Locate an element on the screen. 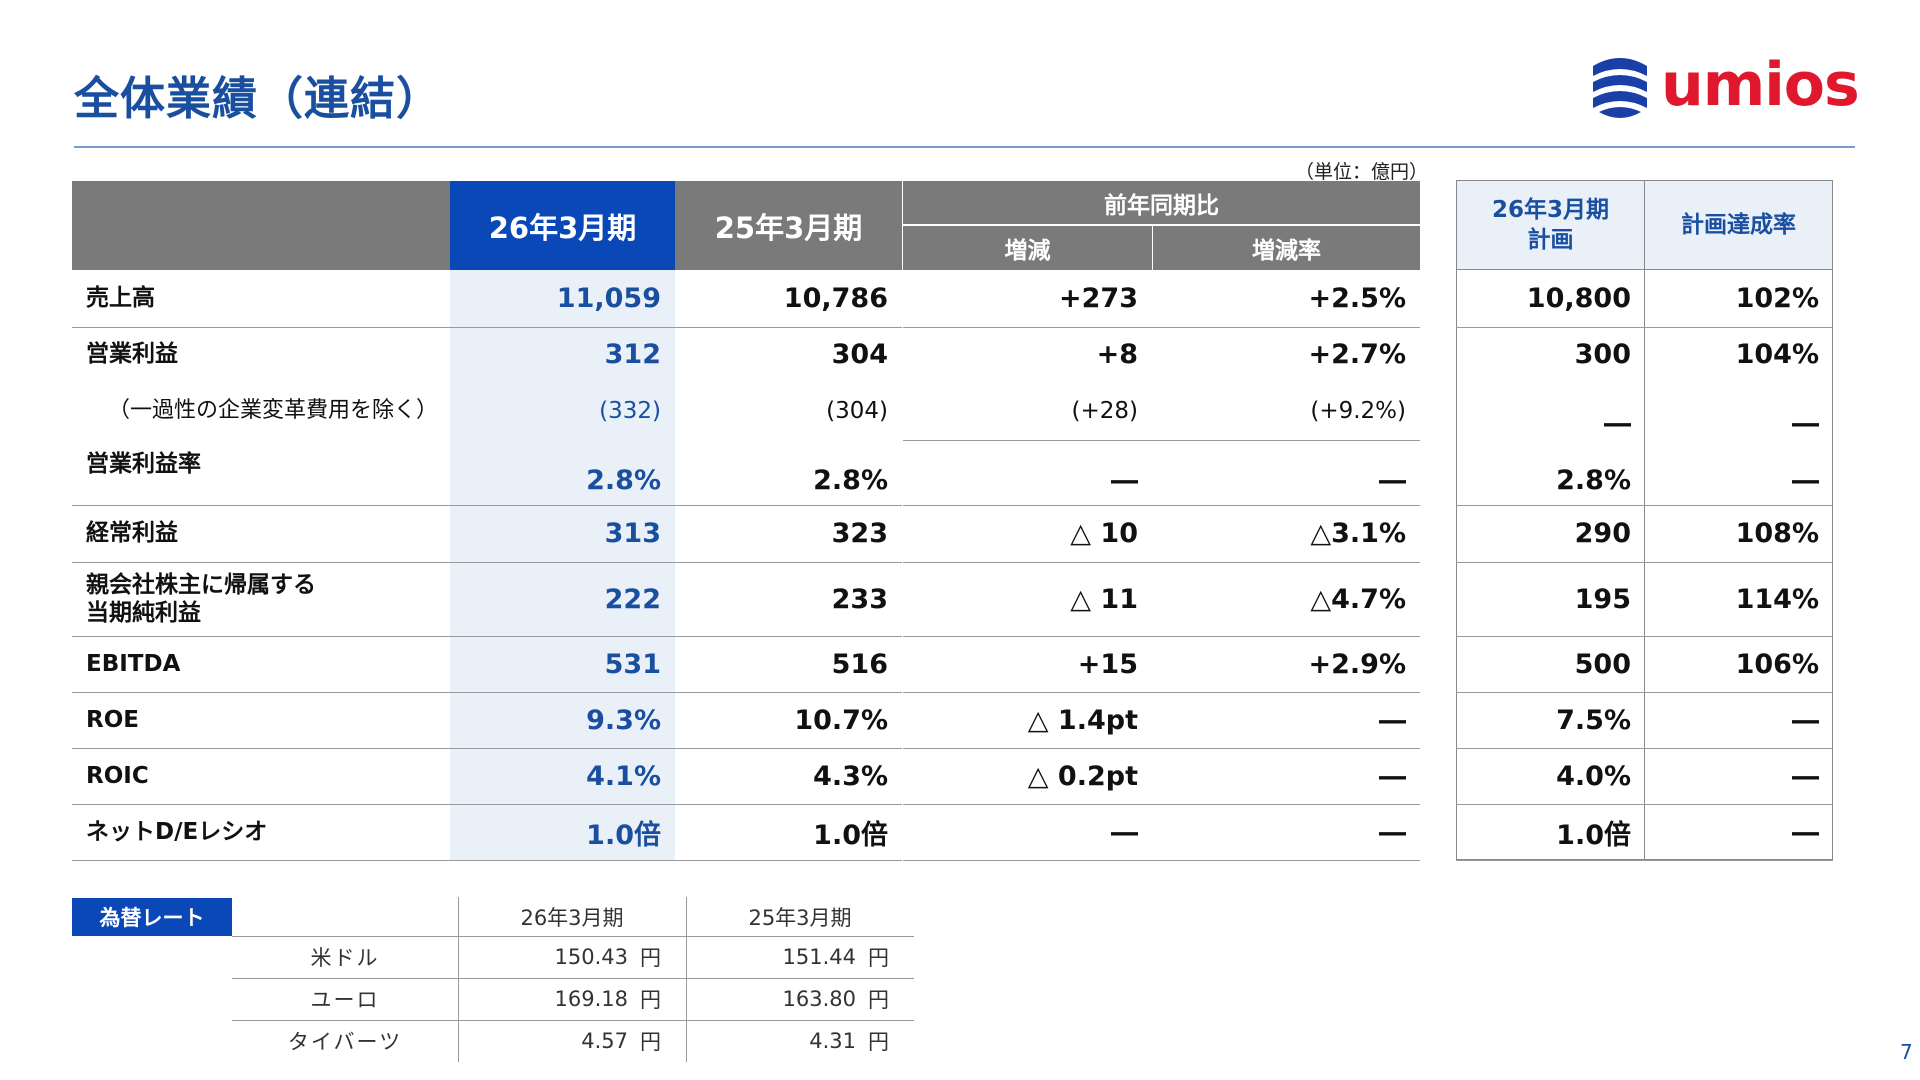  value-fy25: 1.0倍 is located at coordinates (850, 835).